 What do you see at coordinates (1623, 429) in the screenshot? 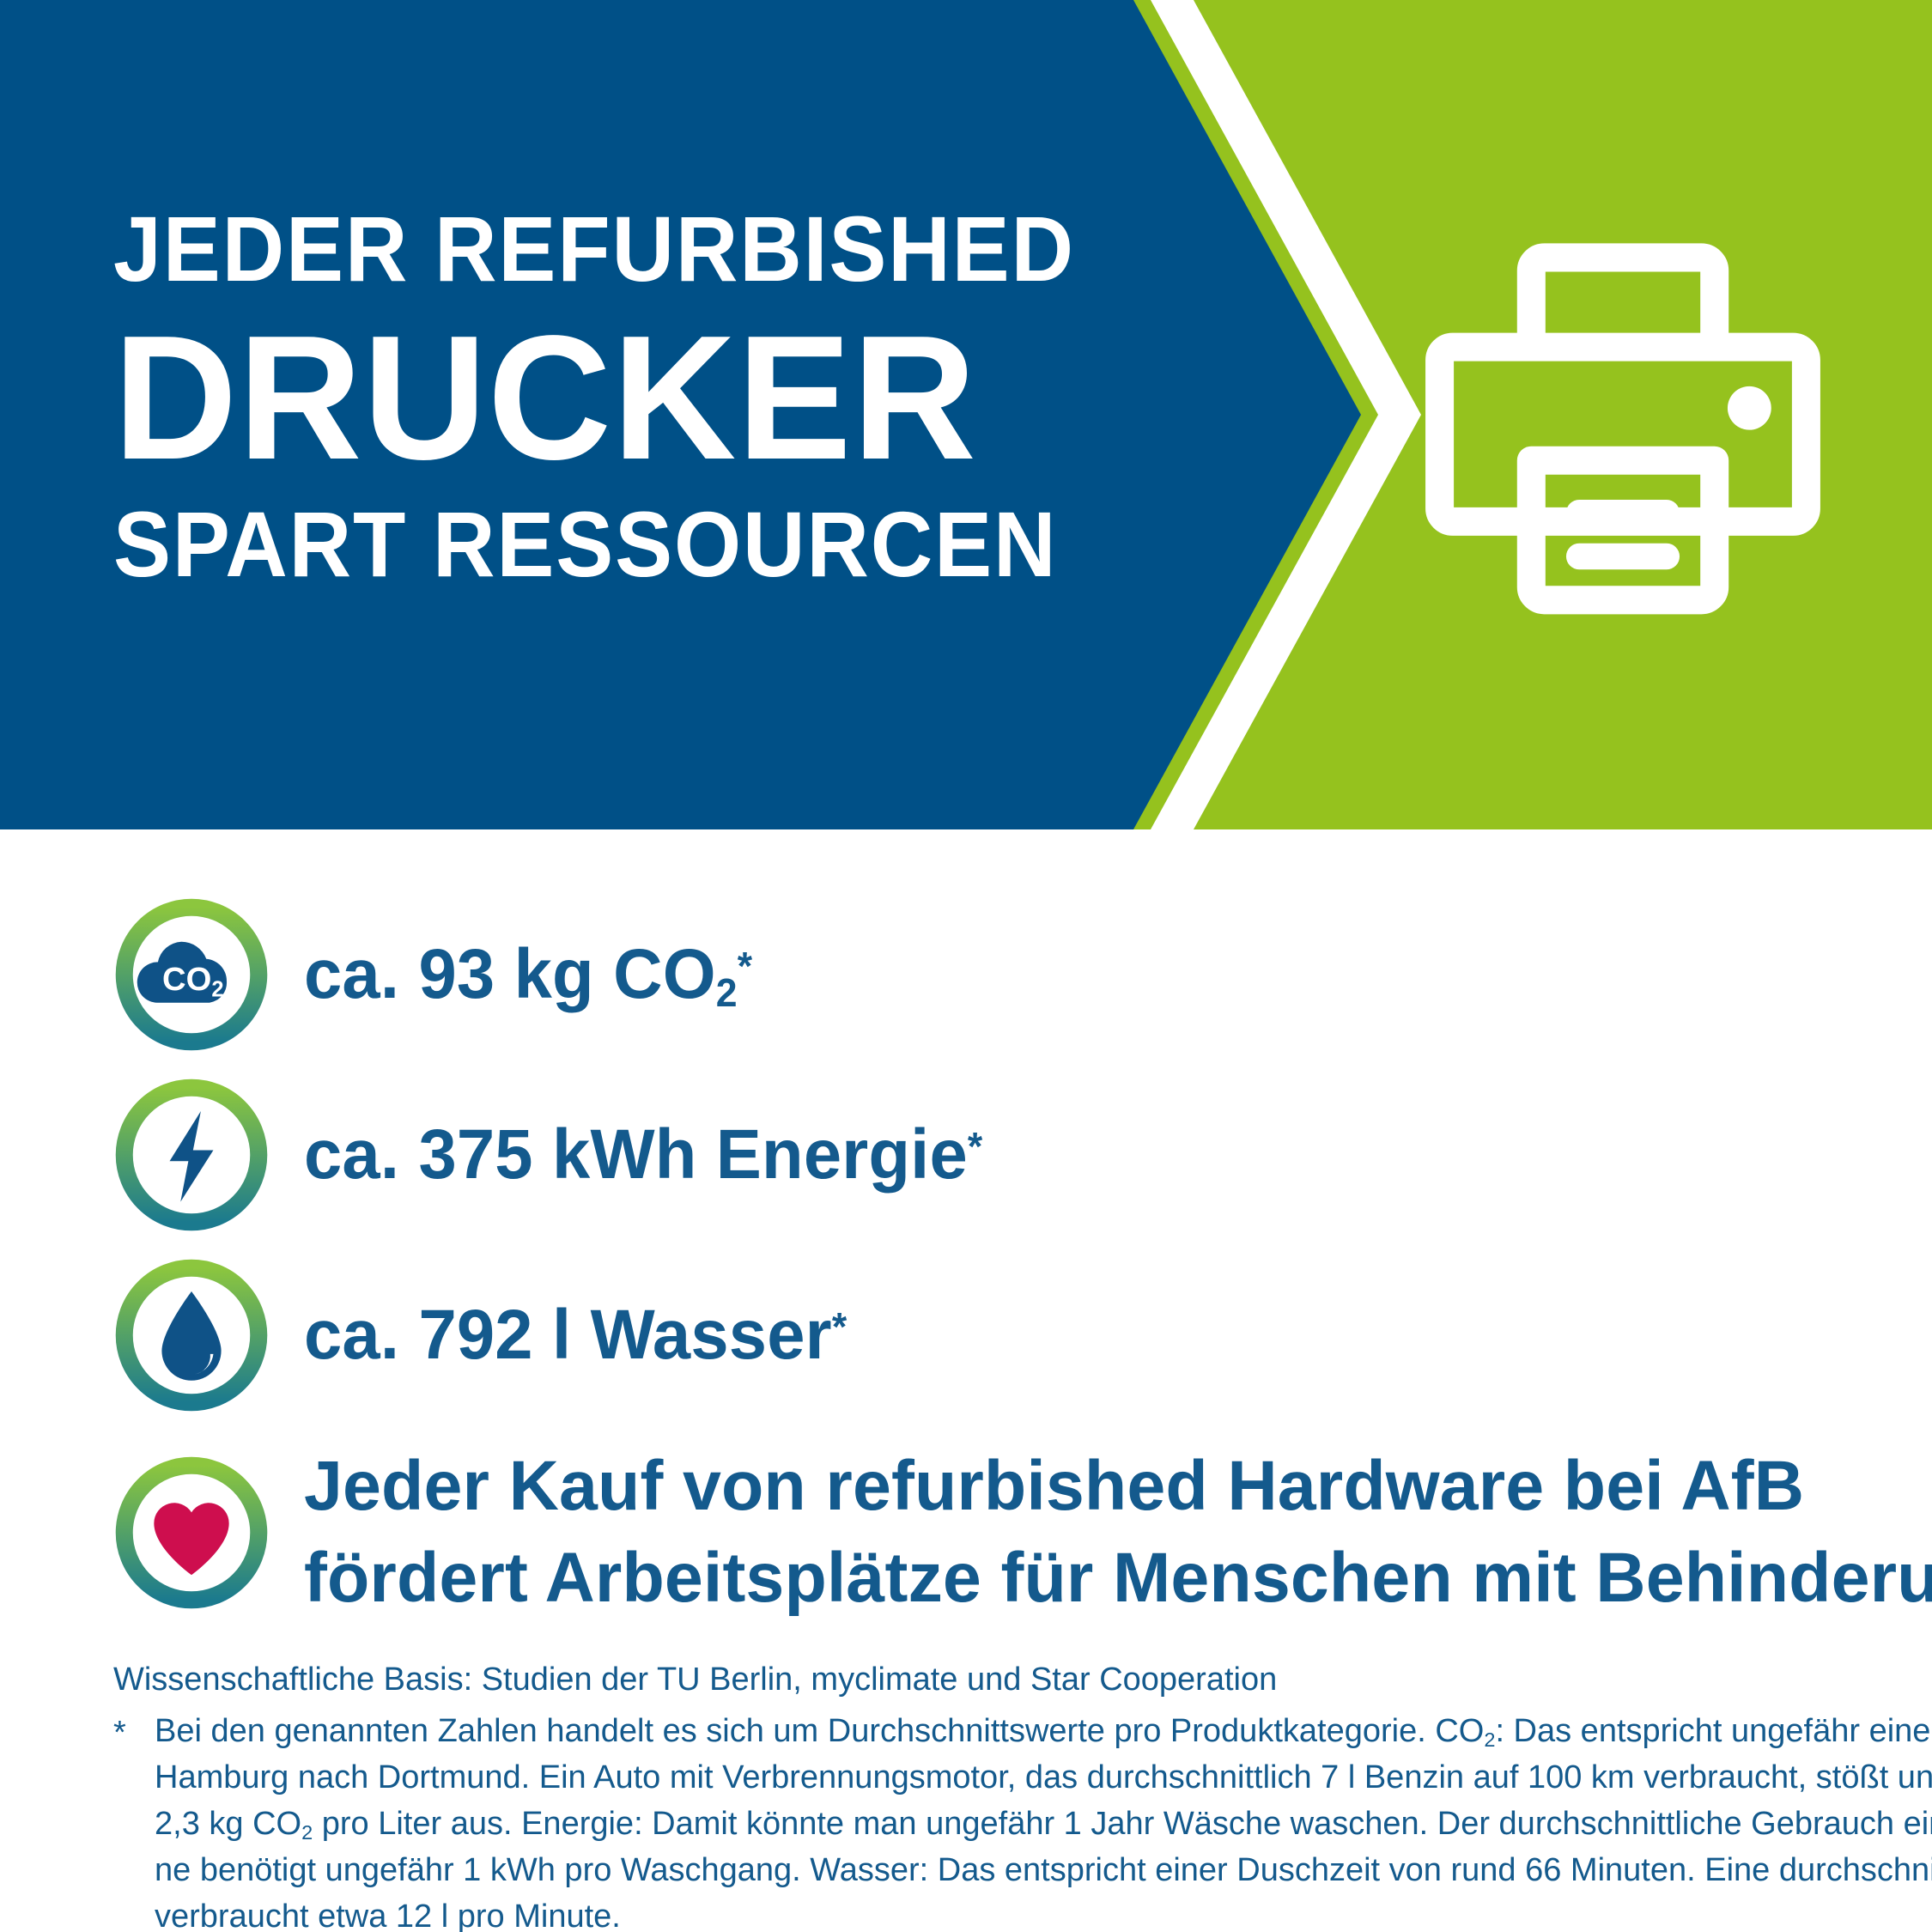
I see `printer-icon-glyph` at bounding box center [1623, 429].